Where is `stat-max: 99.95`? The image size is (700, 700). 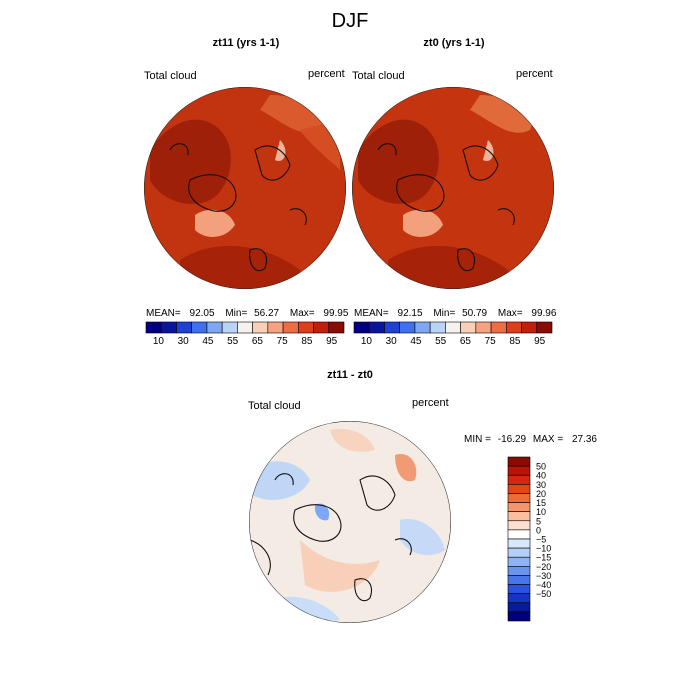 stat-max: 99.95 is located at coordinates (335, 313).